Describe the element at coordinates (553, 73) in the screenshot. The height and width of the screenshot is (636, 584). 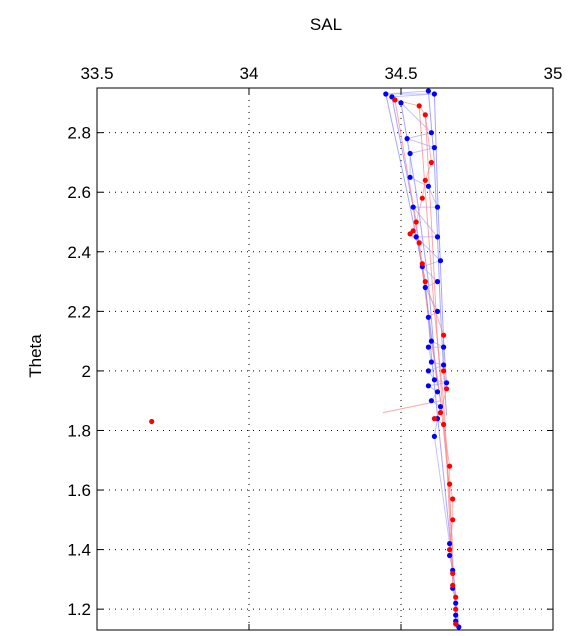
I see `x-tick-label: 35` at that location.